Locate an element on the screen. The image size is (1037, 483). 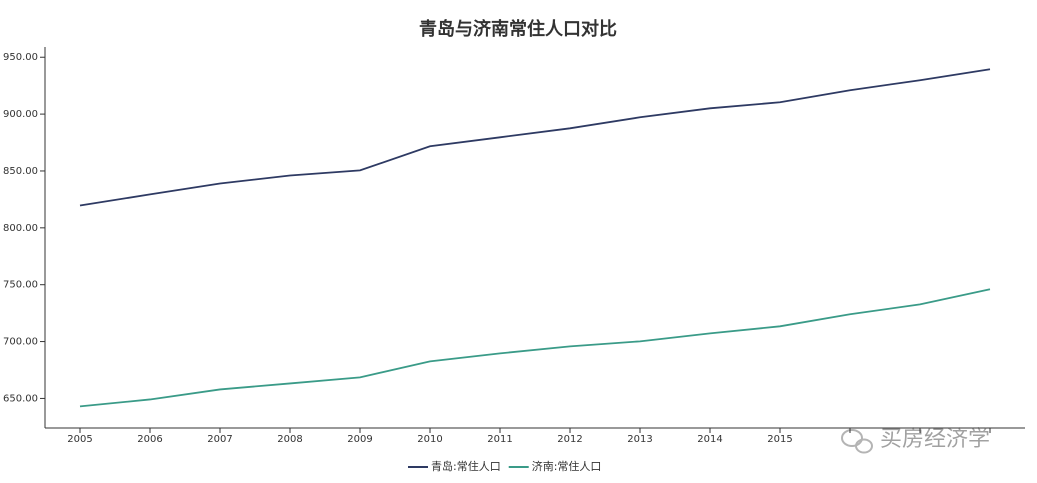
y-tick-label: 850.00 is located at coordinates (20, 171).